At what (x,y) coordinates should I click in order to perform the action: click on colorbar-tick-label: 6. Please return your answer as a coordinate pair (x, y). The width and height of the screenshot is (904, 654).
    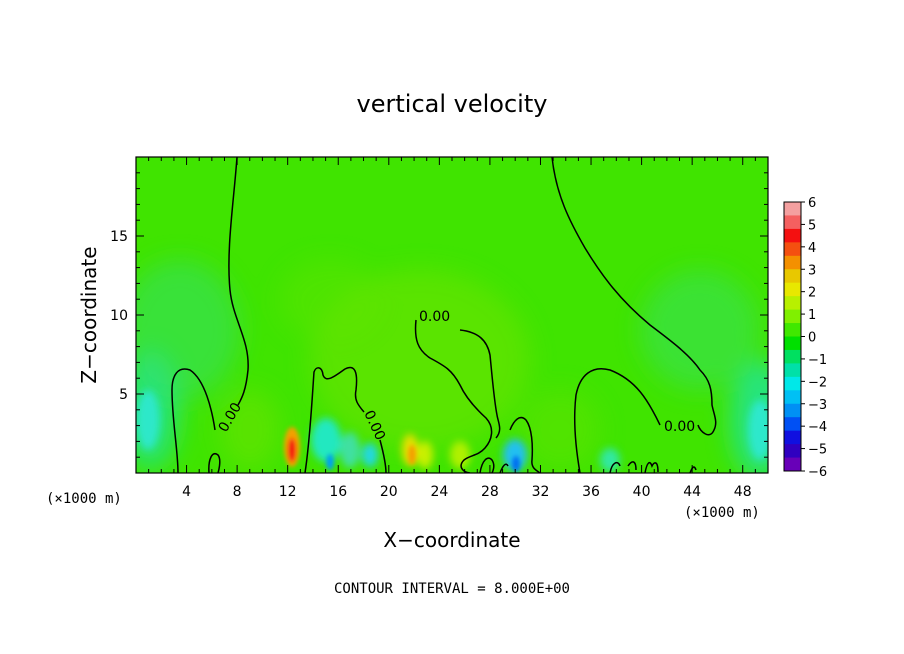
    Looking at the image, I should click on (812, 203).